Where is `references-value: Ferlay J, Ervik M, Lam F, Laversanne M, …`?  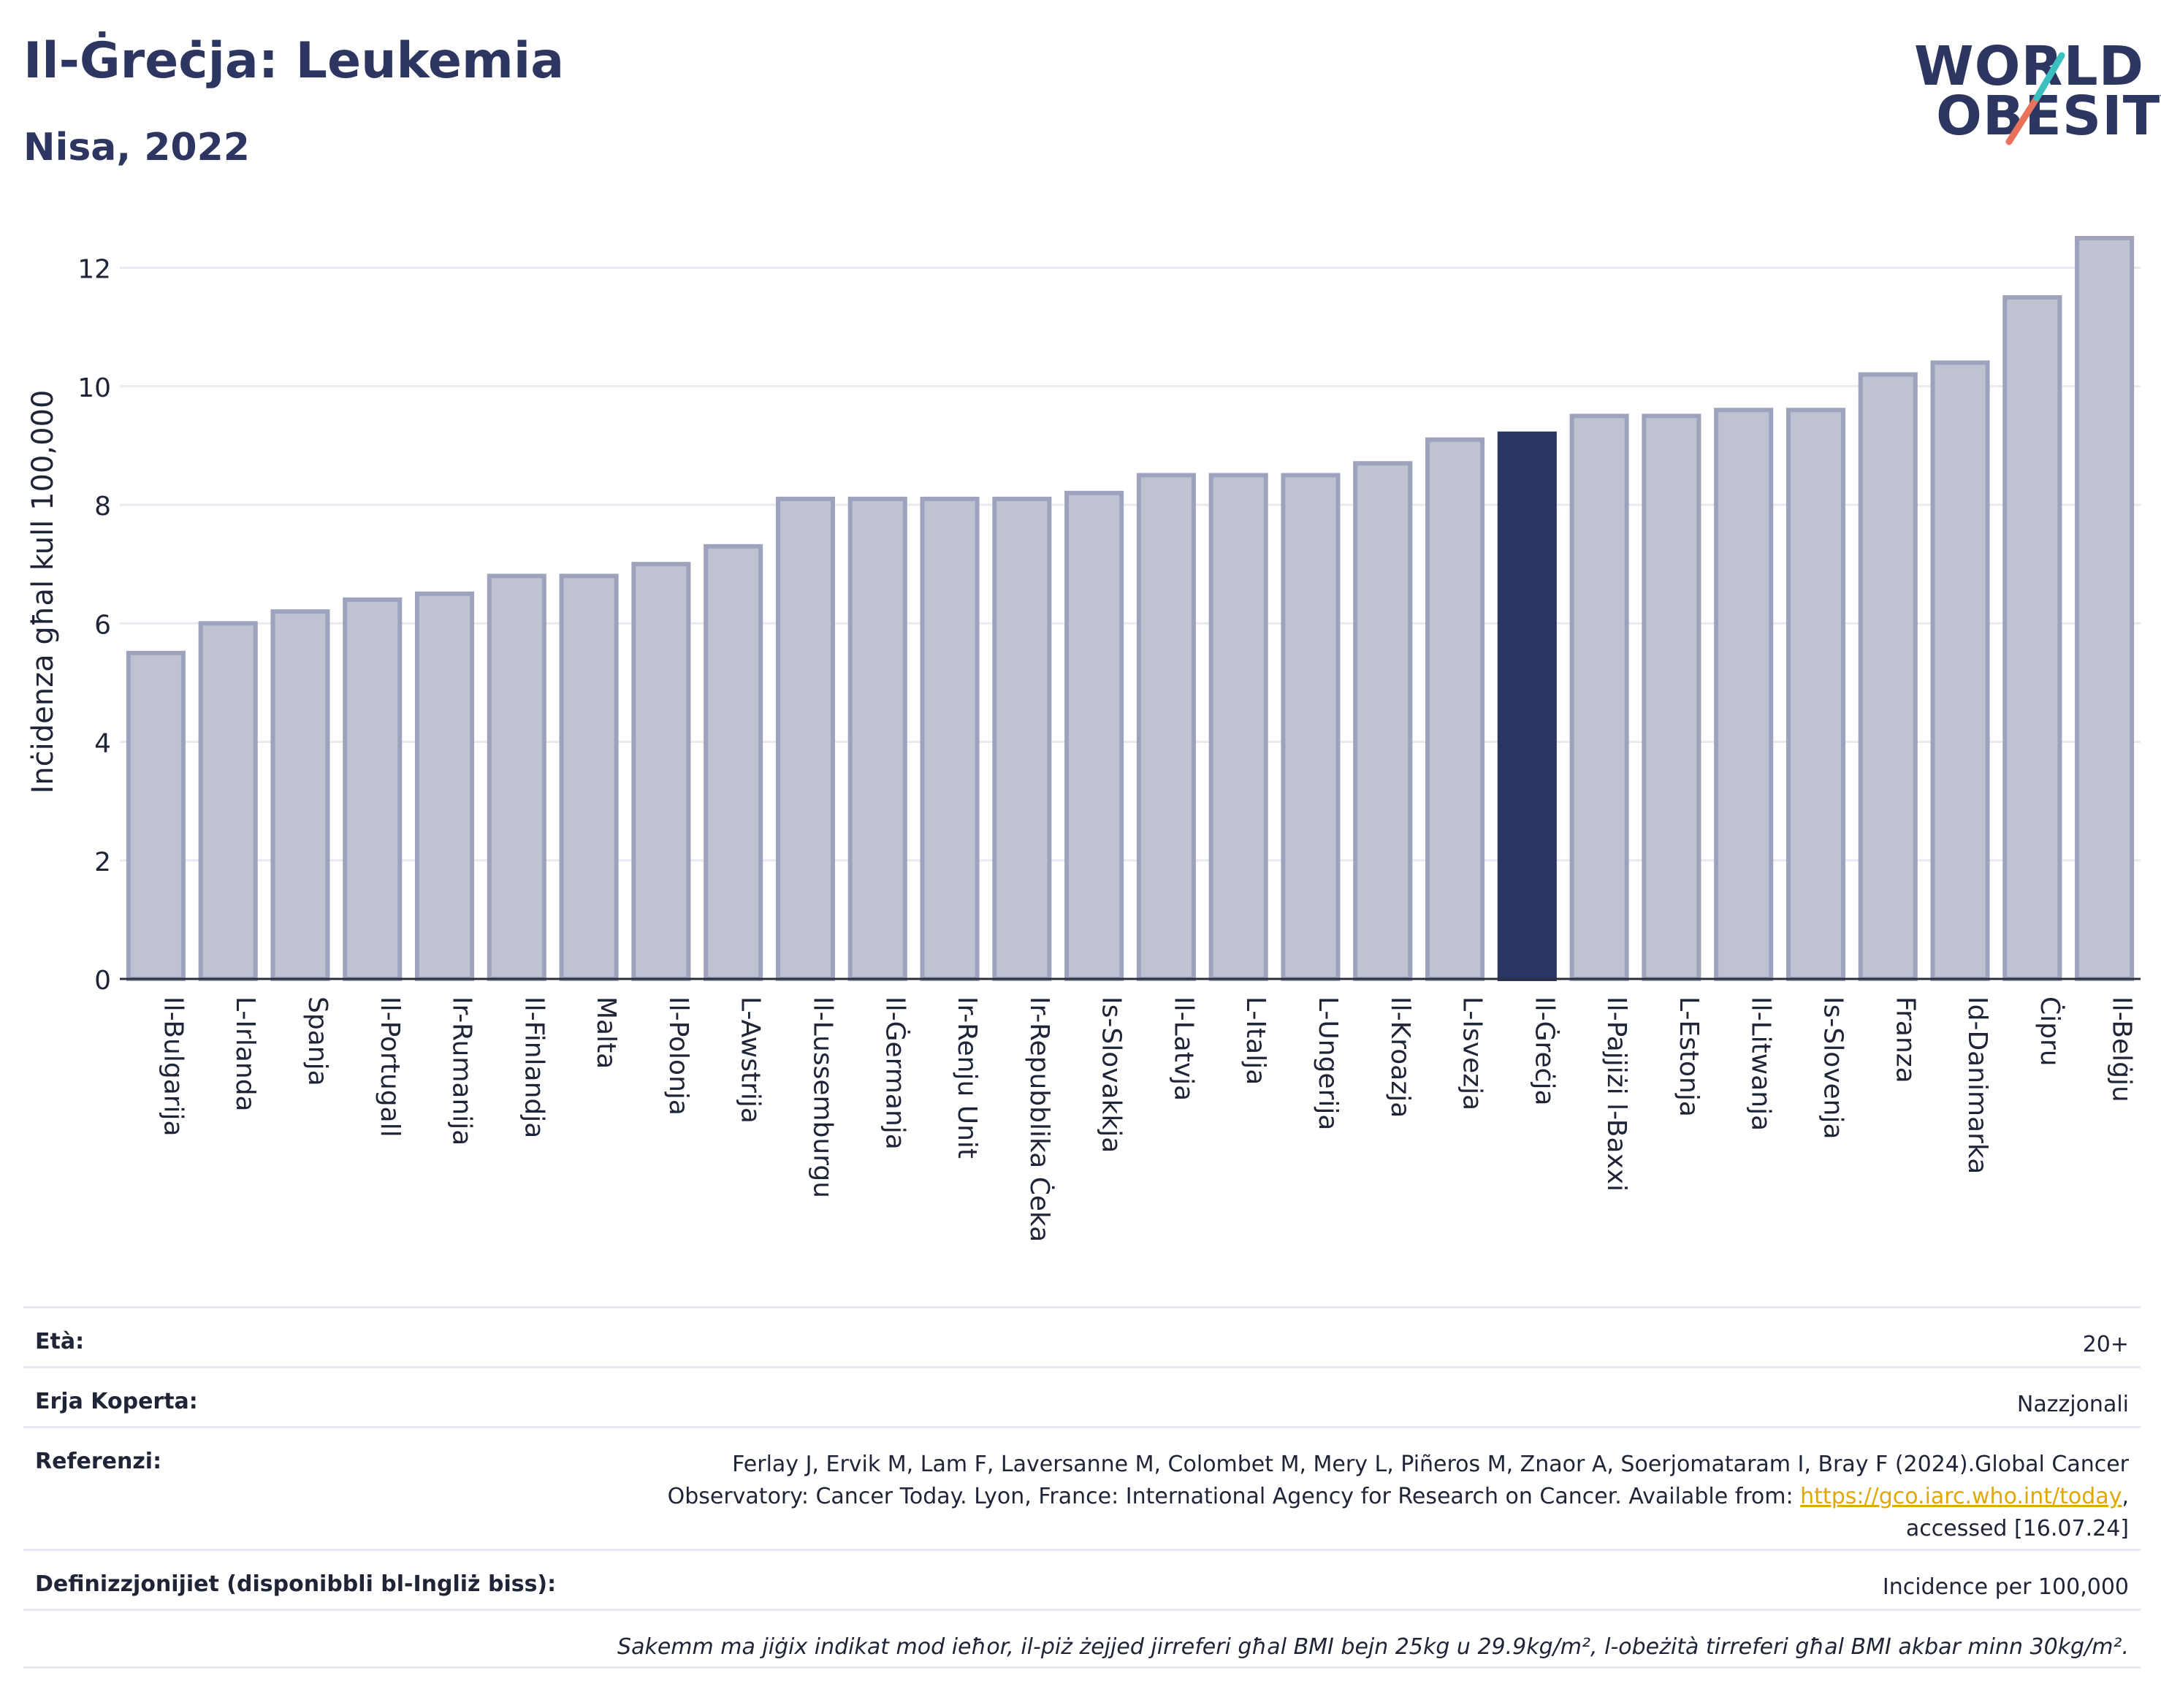
references-value: Ferlay J, Ervik M, Lam F, Laversanne M, … is located at coordinates (1398, 1497).